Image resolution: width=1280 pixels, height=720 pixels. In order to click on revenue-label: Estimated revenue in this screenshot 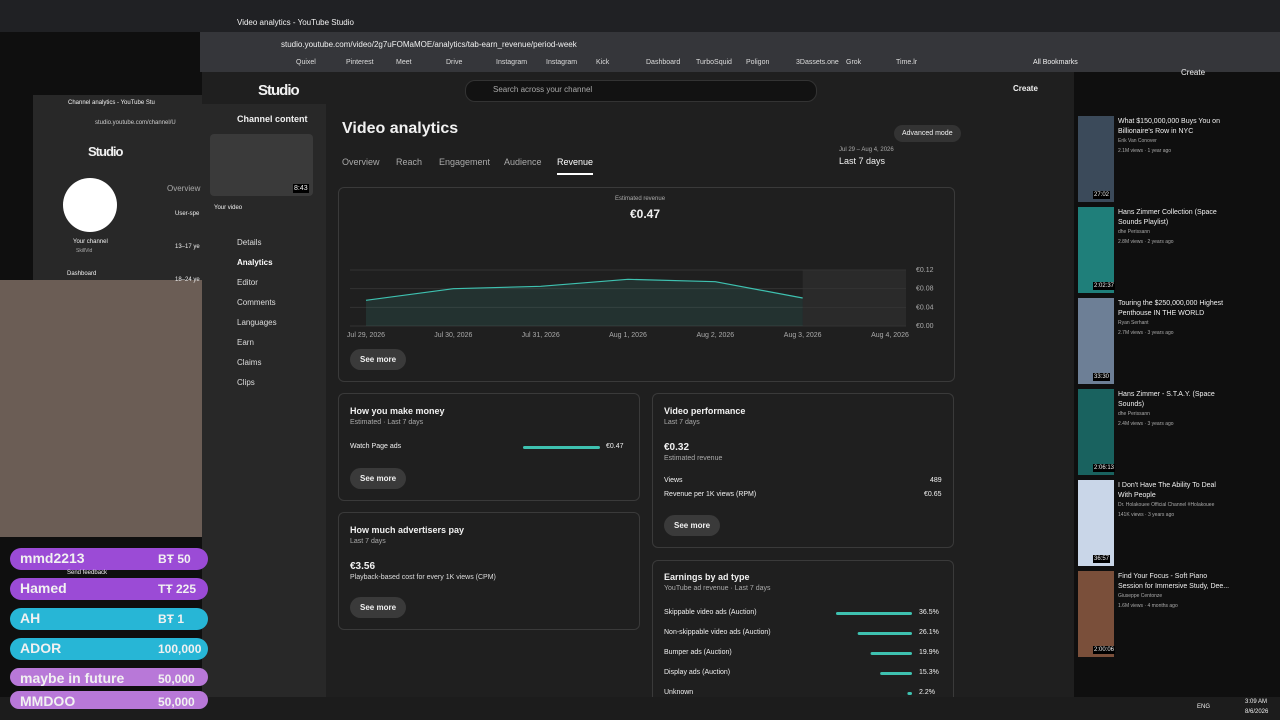, I will do `click(693, 458)`.